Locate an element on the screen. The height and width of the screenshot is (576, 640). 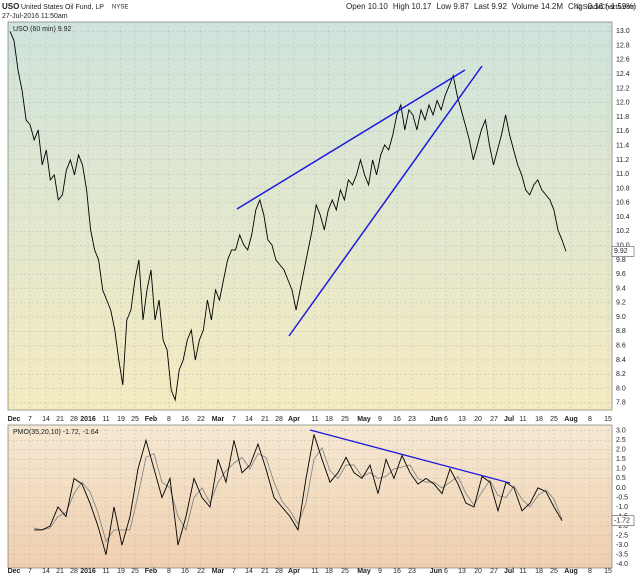
y-tick-label: 10.0 is located at coordinates (623, 245).